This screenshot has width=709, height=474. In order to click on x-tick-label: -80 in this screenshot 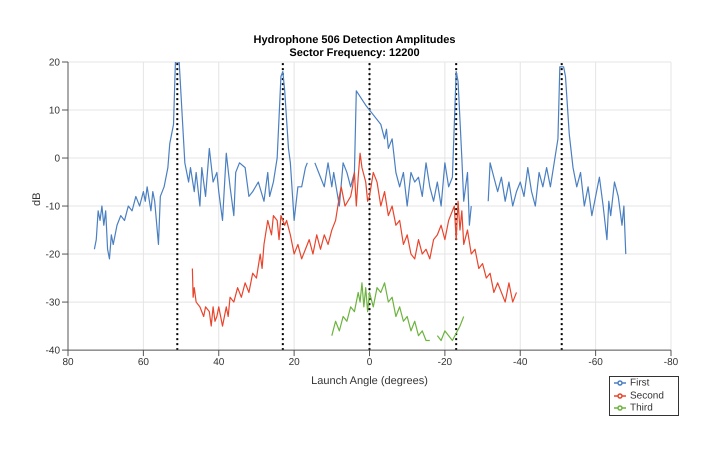, I will do `click(671, 362)`.